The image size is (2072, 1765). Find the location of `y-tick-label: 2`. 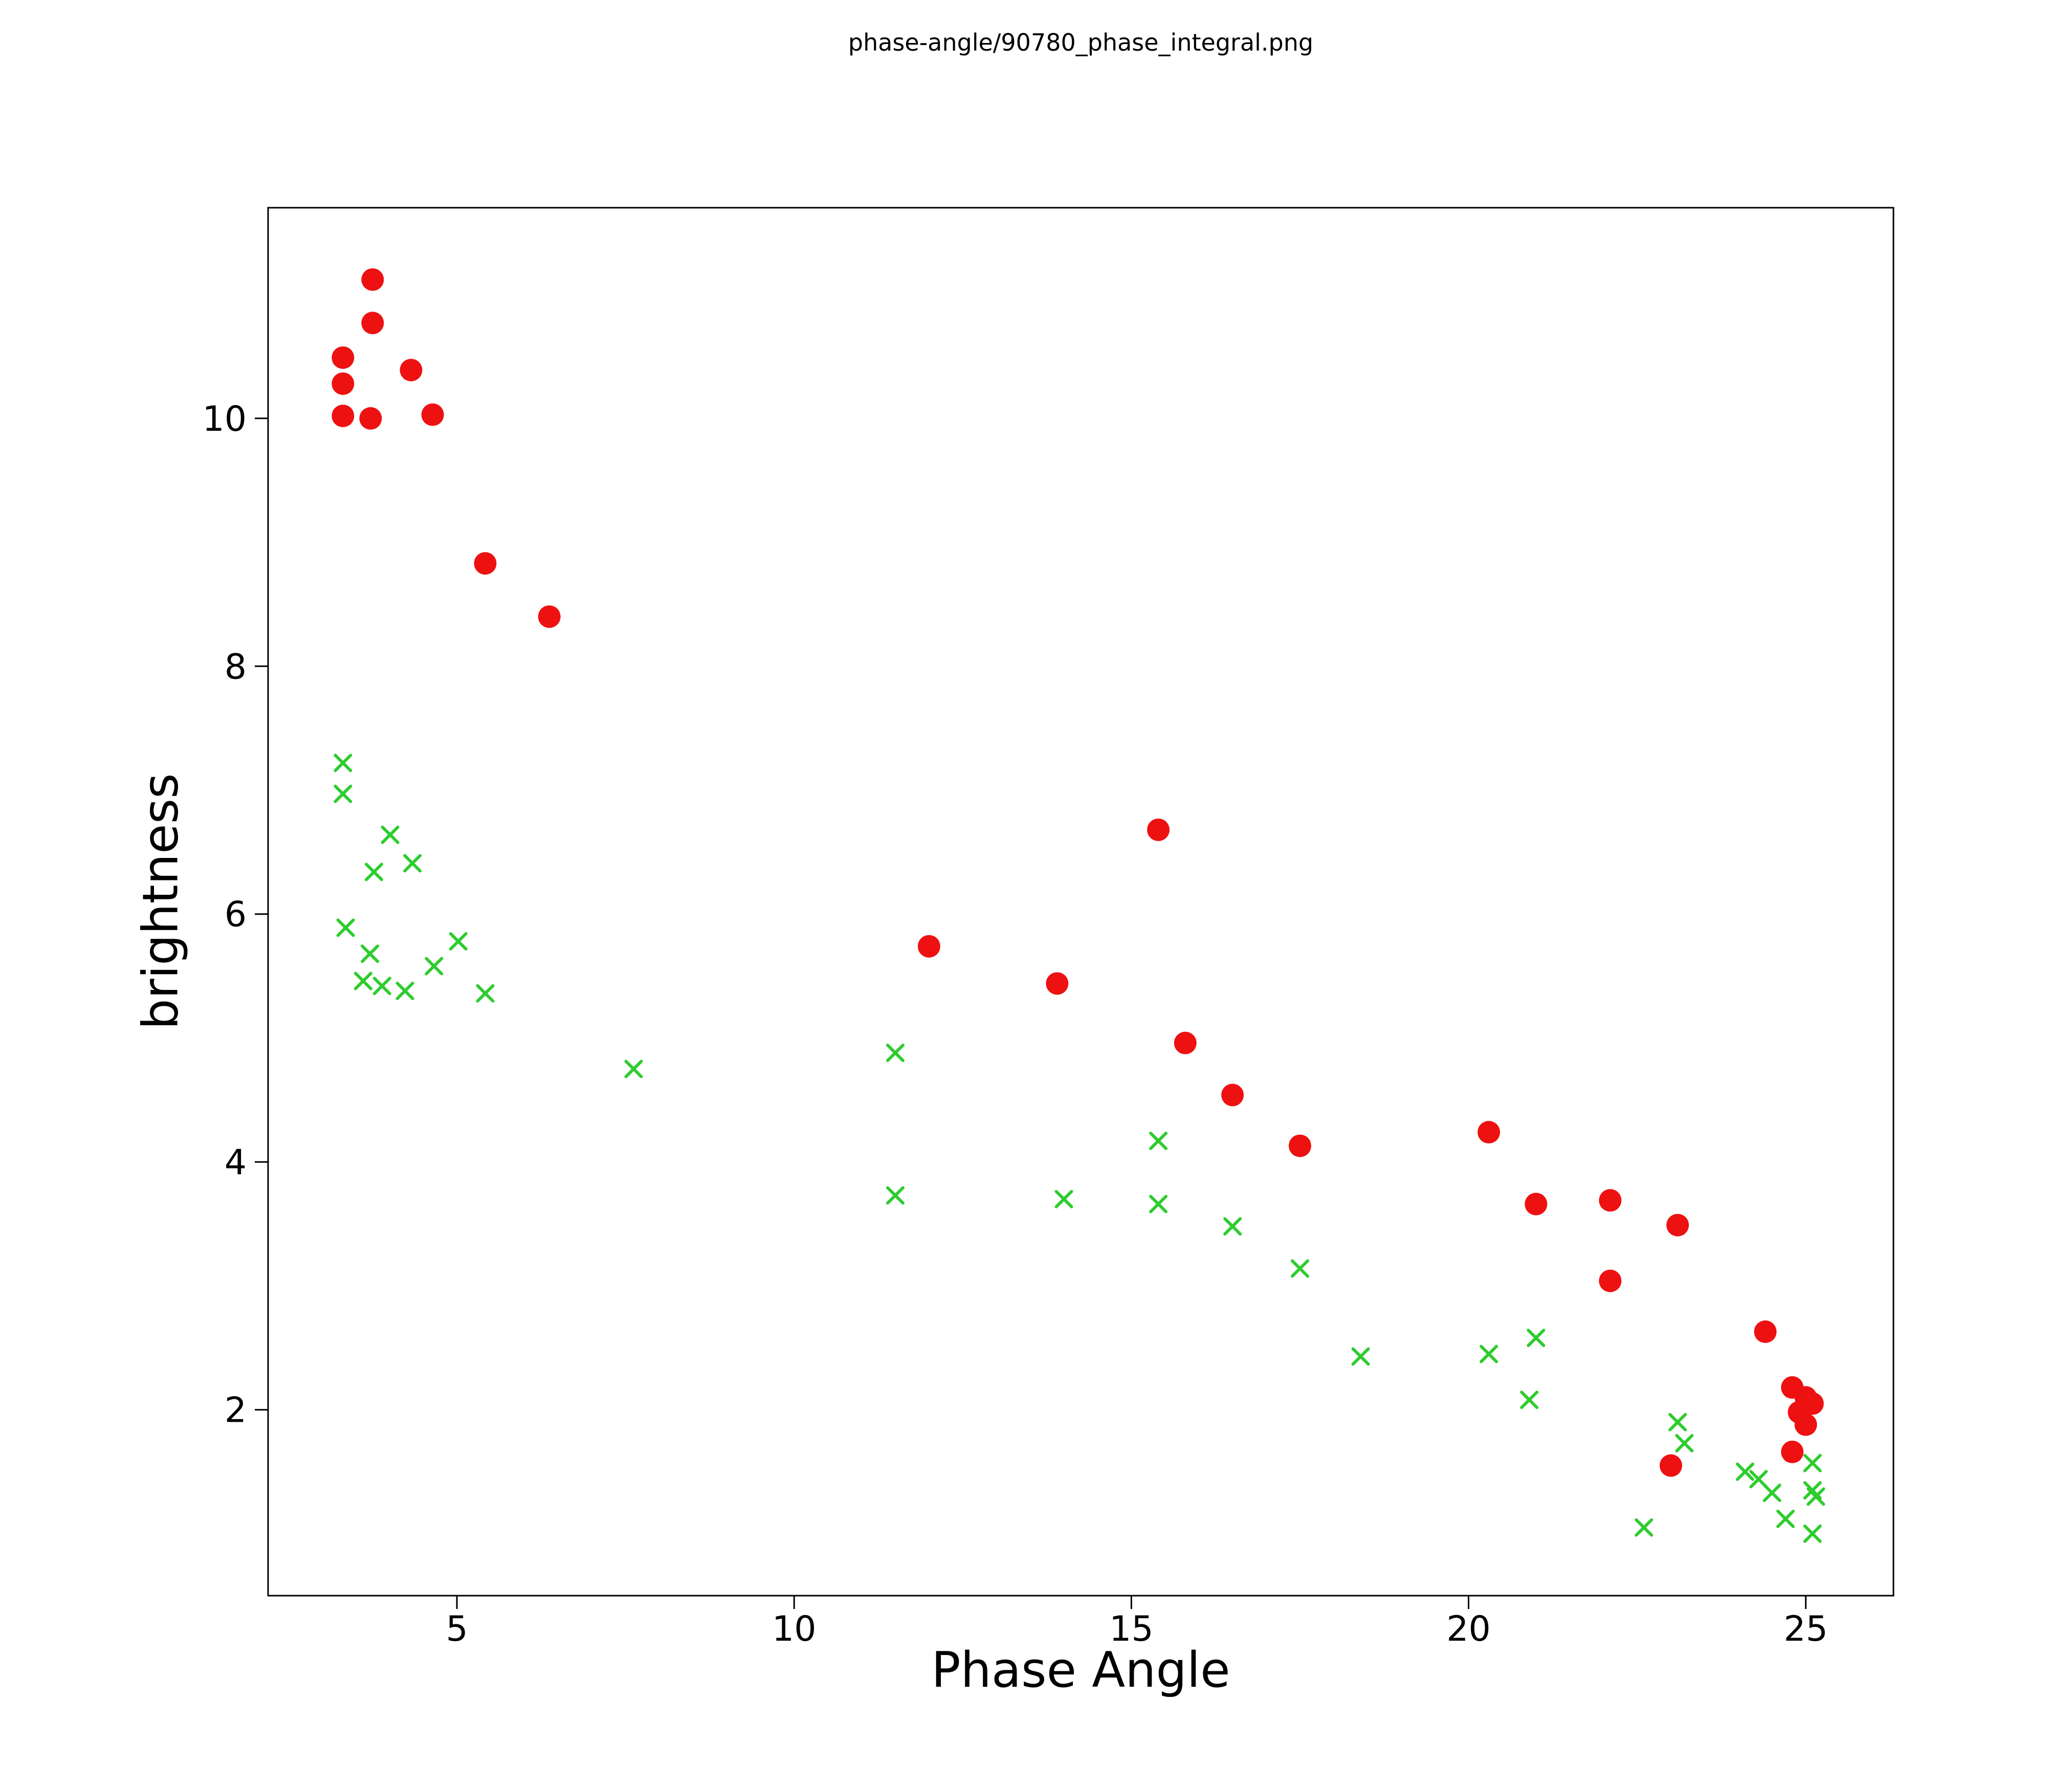

y-tick-label: 2 is located at coordinates (236, 1411).